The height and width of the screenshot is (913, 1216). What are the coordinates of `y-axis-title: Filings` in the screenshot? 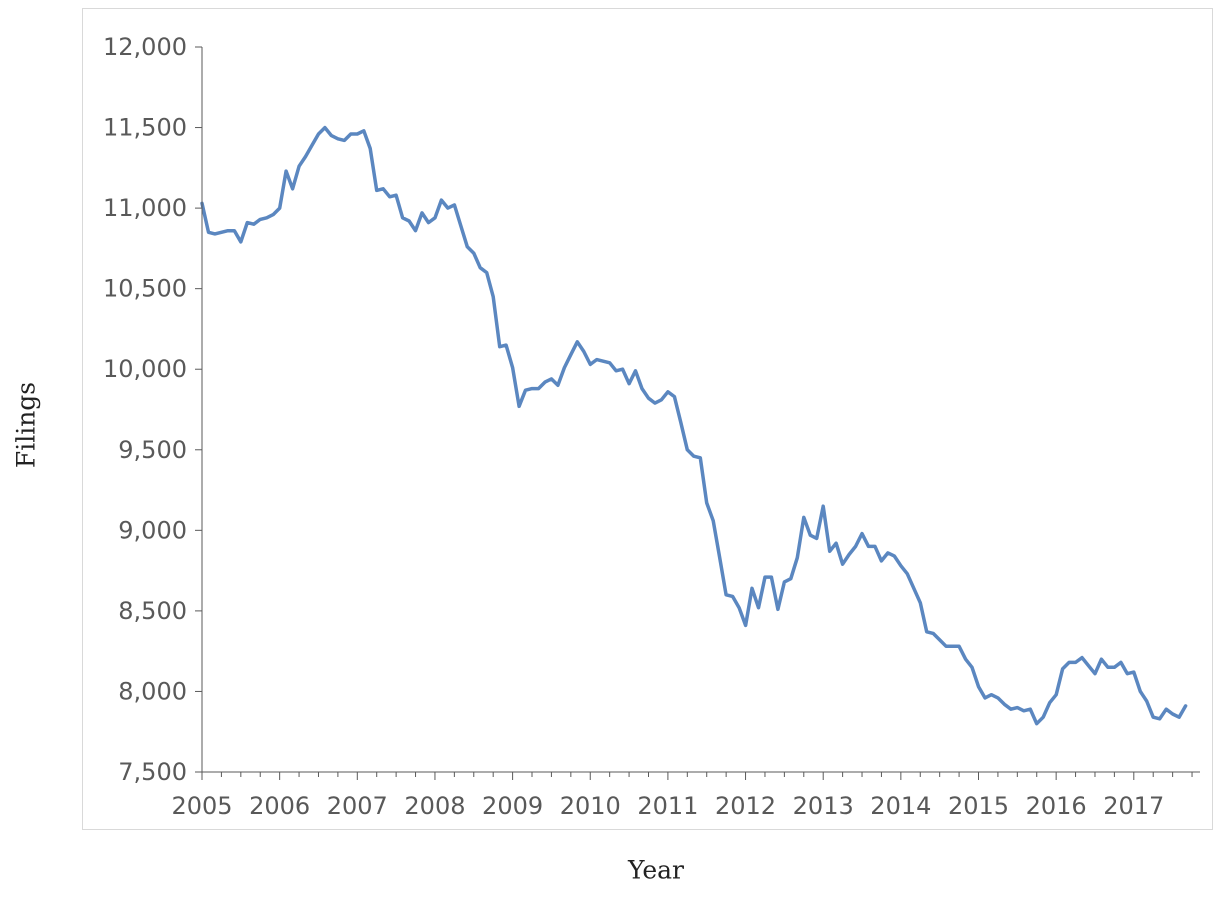 It's located at (26, 425).